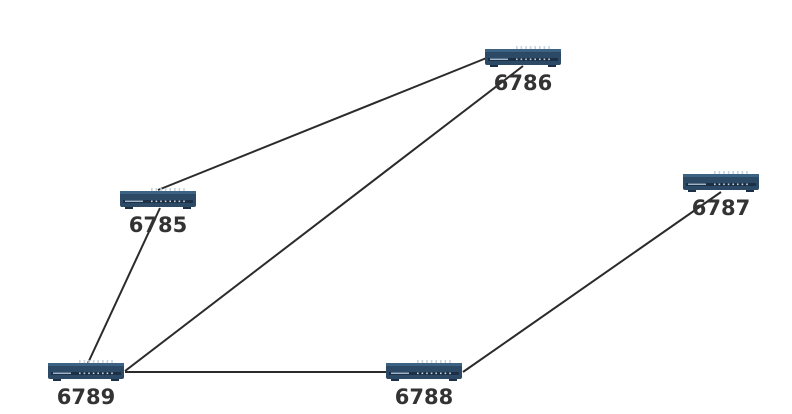 The height and width of the screenshot is (414, 792). I want to click on node-label-6789: 6789, so click(86, 397).